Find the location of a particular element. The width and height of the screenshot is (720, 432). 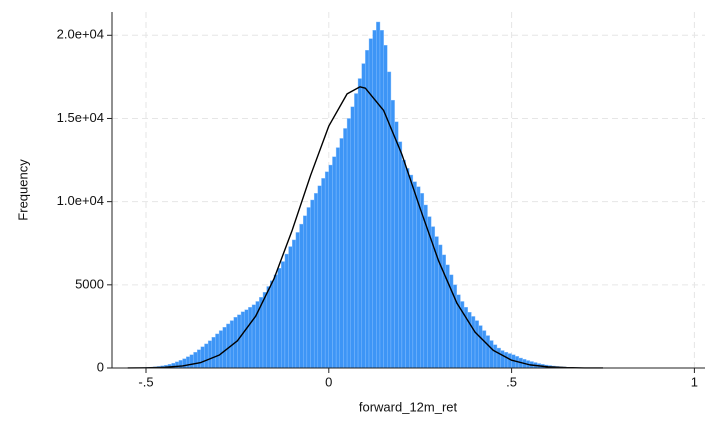

x-tick-label: 0 is located at coordinates (328, 381).